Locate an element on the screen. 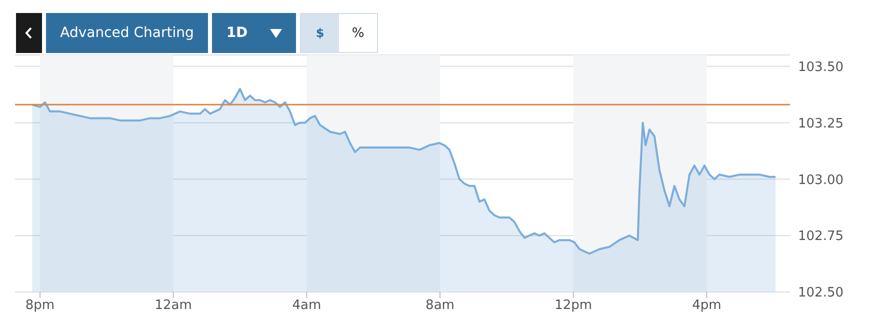 Image resolution: width=870 pixels, height=325 pixels. text: 1D is located at coordinates (254, 33).